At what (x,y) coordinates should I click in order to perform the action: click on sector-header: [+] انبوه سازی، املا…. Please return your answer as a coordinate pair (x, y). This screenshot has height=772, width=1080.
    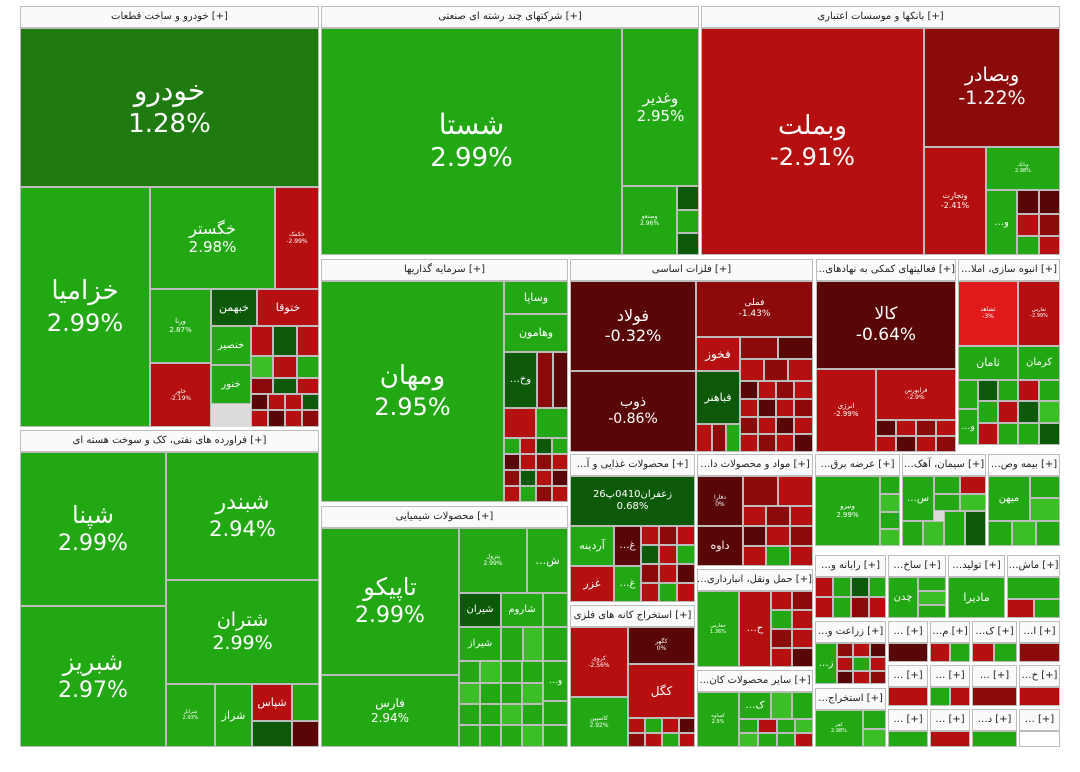
    Looking at the image, I should click on (1009, 270).